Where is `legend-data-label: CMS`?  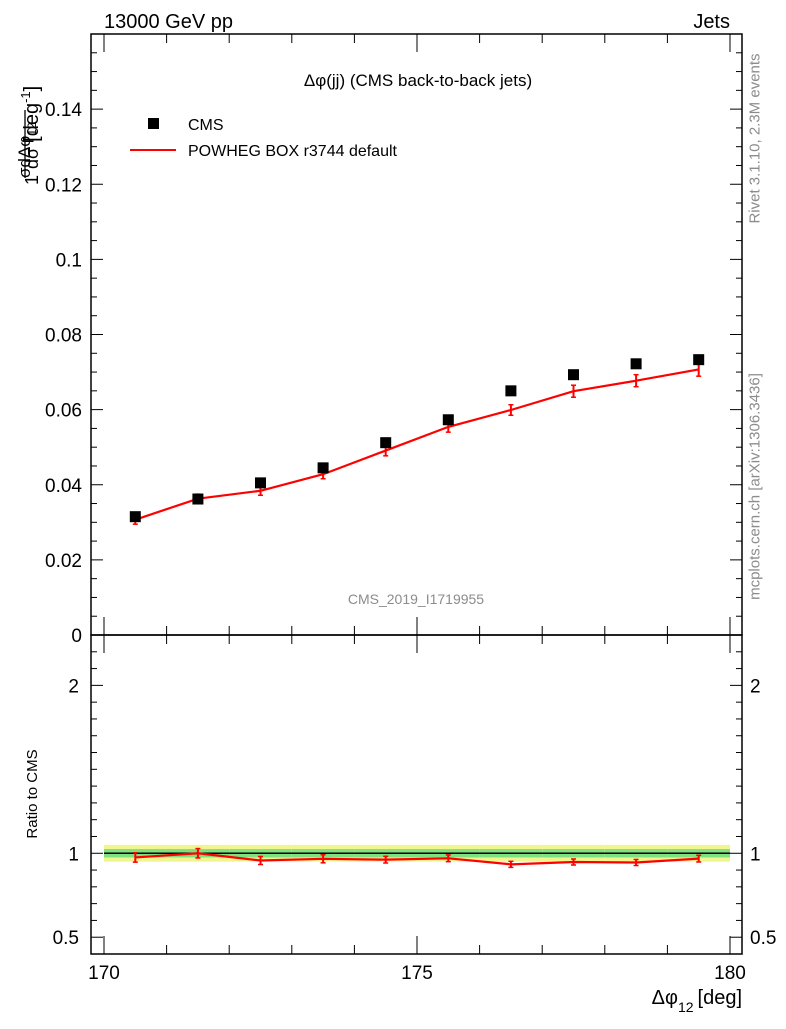
legend-data-label: CMS is located at coordinates (206, 125).